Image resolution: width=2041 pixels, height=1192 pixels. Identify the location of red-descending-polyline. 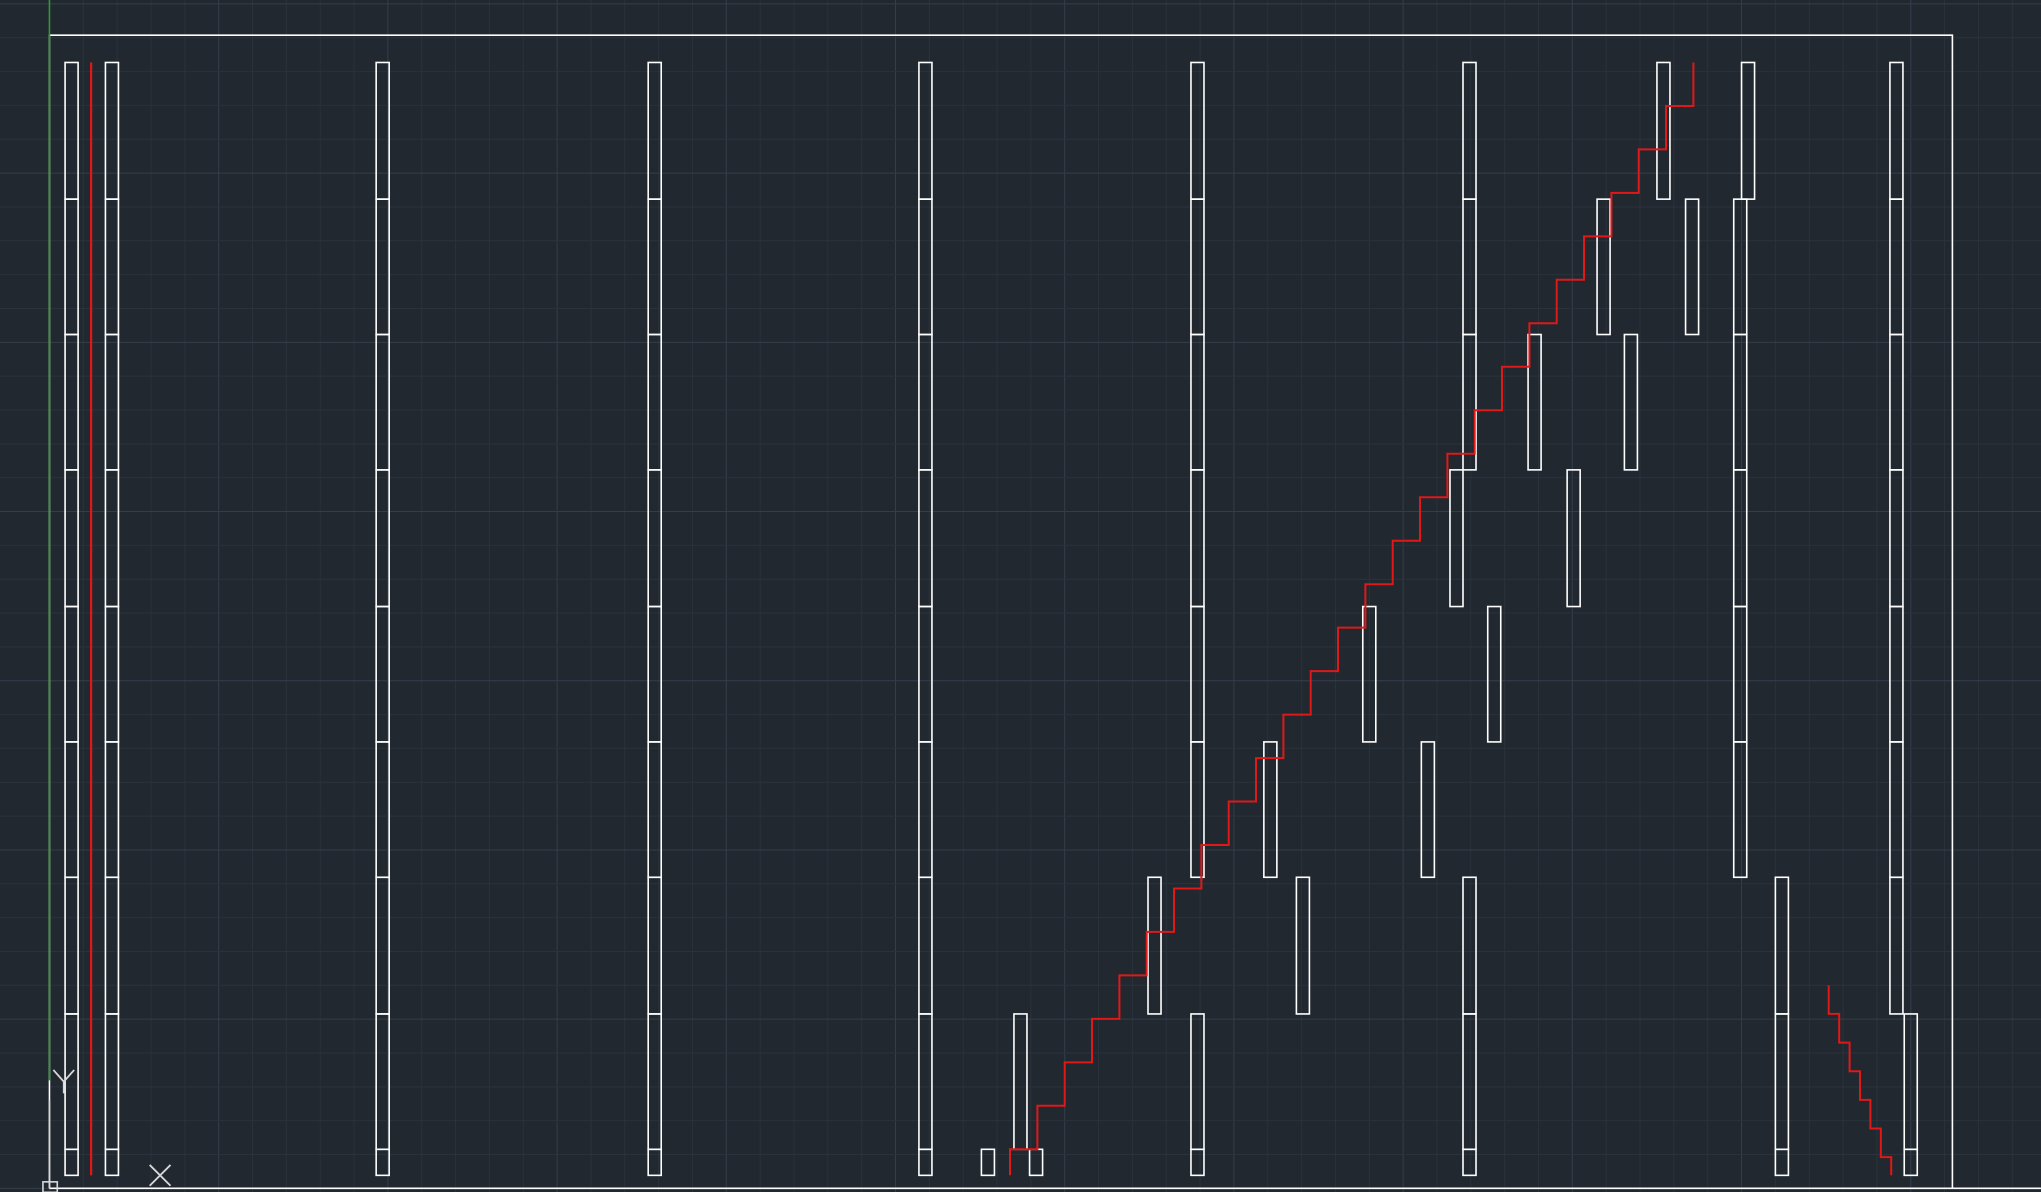
(1860, 1080).